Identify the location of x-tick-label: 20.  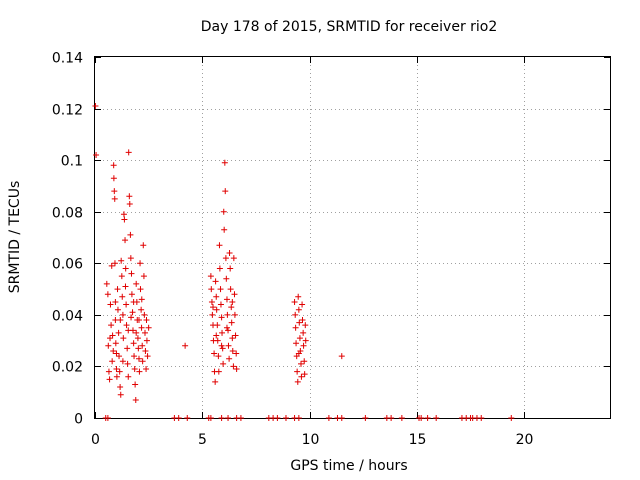
(525, 440).